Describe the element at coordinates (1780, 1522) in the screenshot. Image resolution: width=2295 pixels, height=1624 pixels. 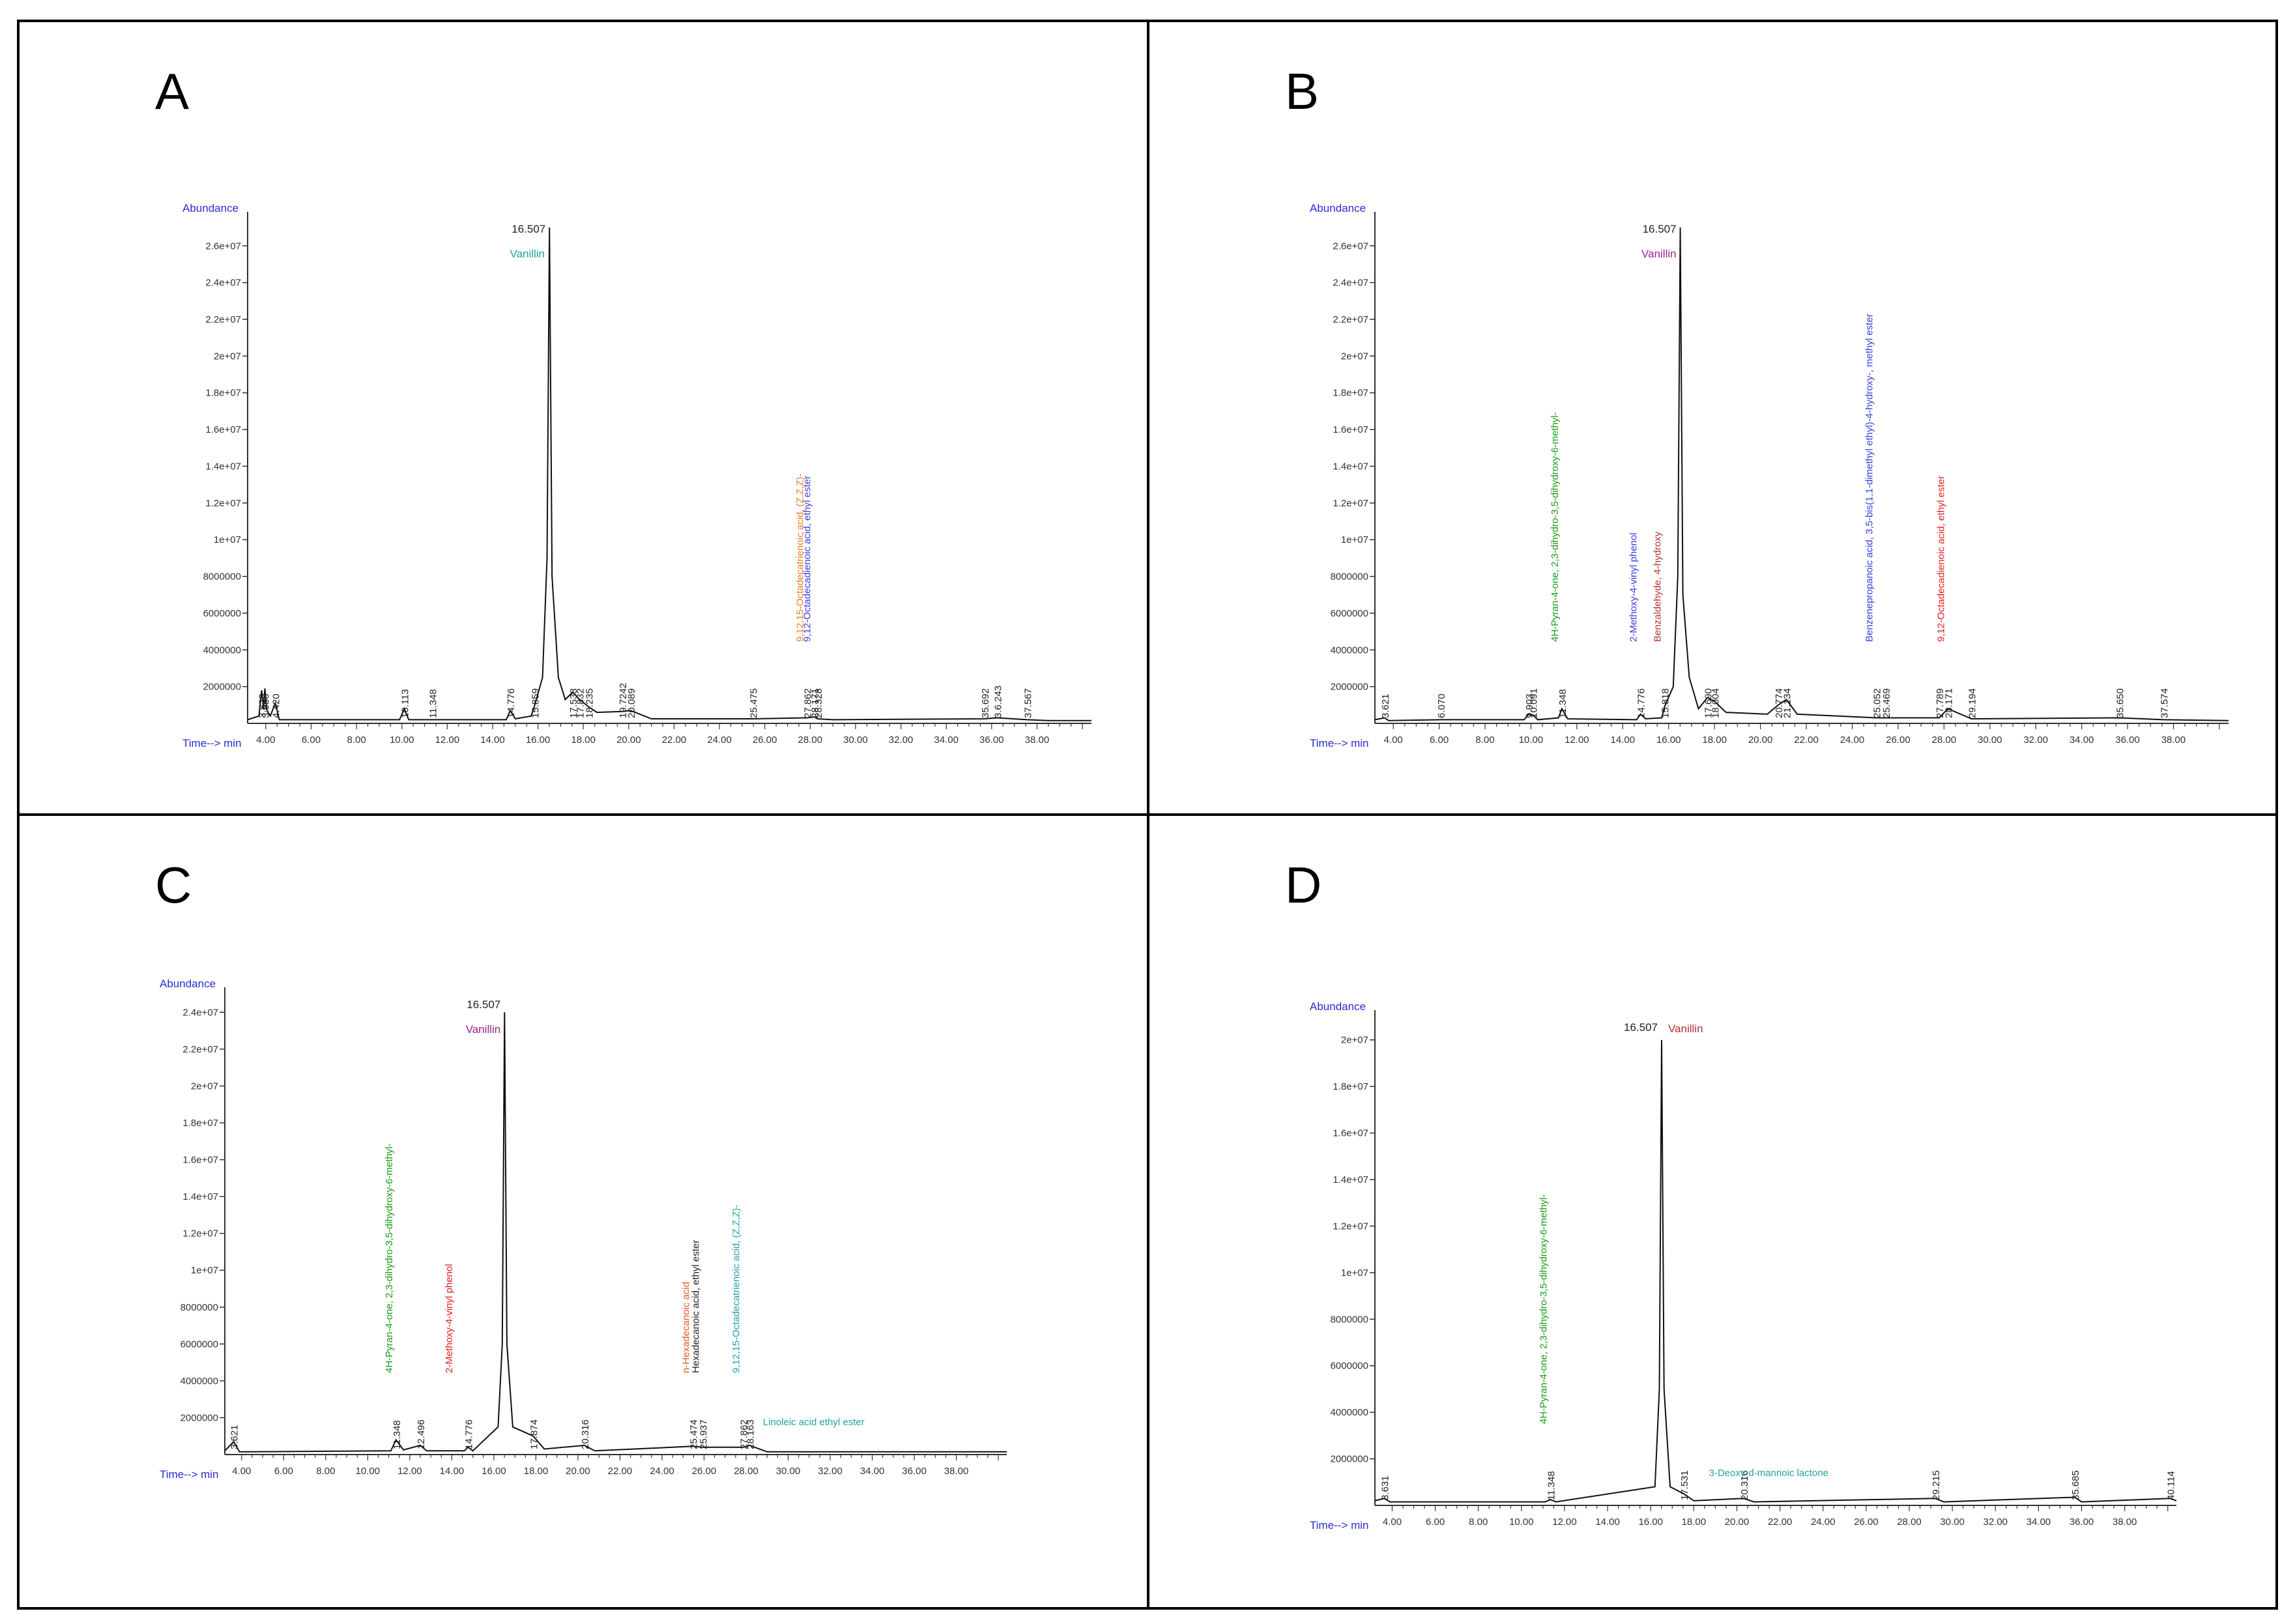
I see `x-tick-label: 22.00` at that location.